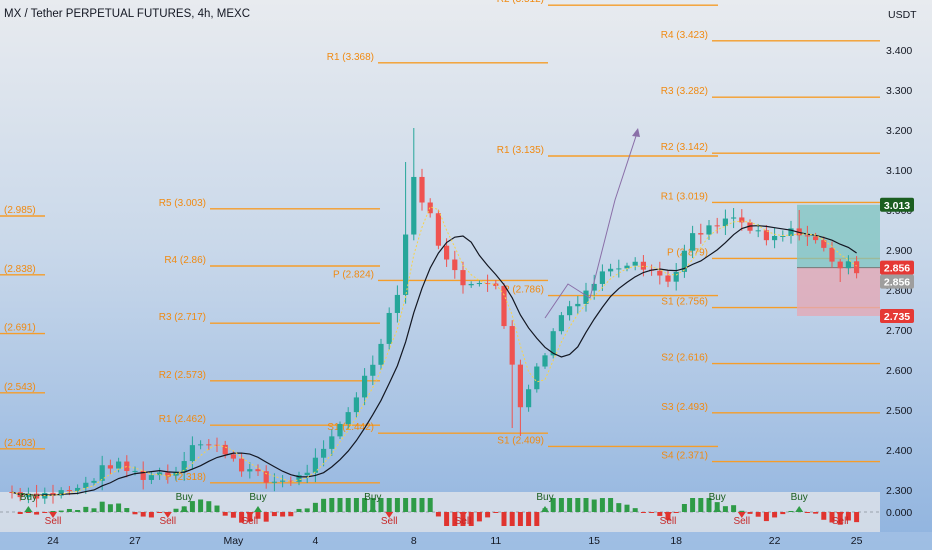  Describe the element at coordinates (20, 328) in the screenshot. I see `pivot-label: (2.691)` at that location.